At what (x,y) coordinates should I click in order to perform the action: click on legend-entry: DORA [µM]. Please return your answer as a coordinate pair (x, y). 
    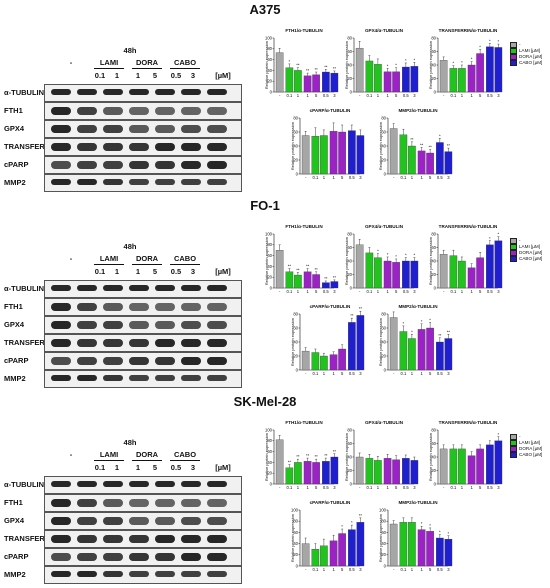
    Looking at the image, I should click on (526, 57).